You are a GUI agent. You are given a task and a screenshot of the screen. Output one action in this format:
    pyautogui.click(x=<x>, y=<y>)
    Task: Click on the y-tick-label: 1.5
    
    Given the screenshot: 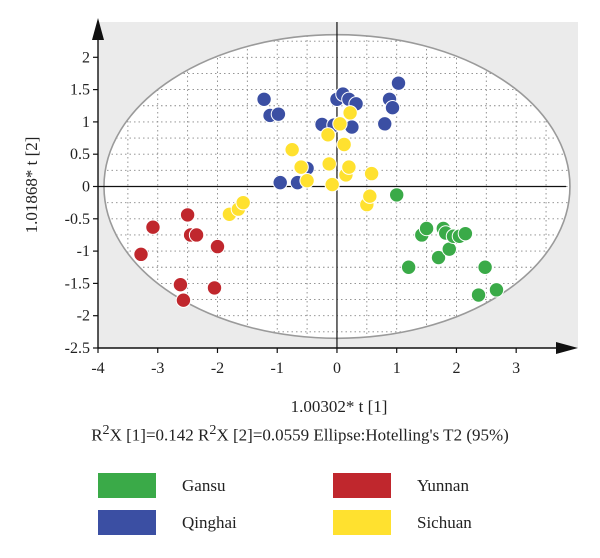 What is the action you would take?
    pyautogui.click(x=80, y=90)
    